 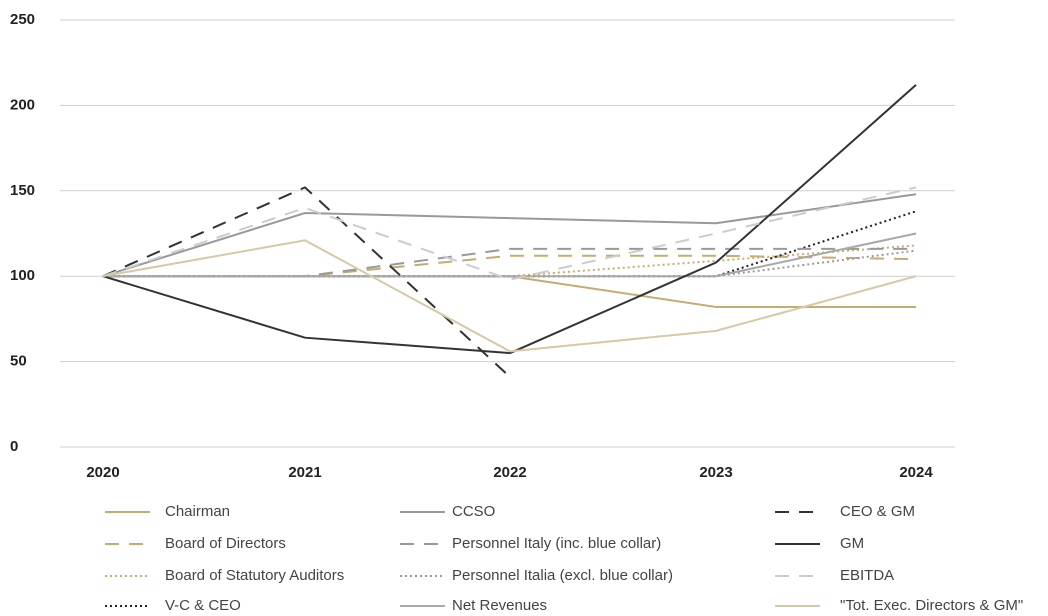 I want to click on legend-label: EBITDA, so click(x=867, y=575).